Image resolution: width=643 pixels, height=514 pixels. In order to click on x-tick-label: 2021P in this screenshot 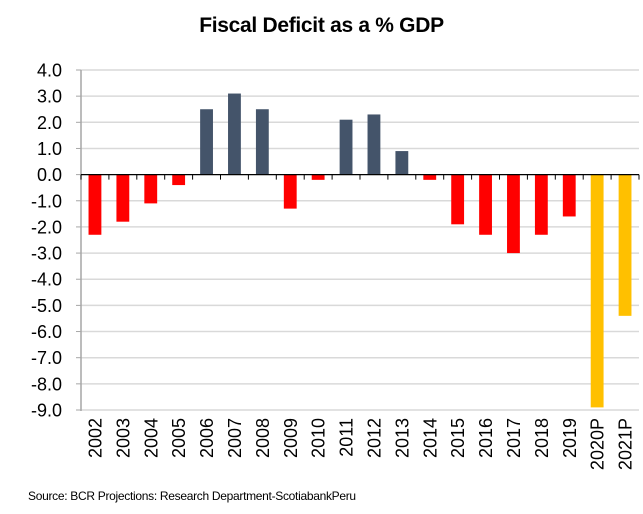, I will do `click(626, 444)`.